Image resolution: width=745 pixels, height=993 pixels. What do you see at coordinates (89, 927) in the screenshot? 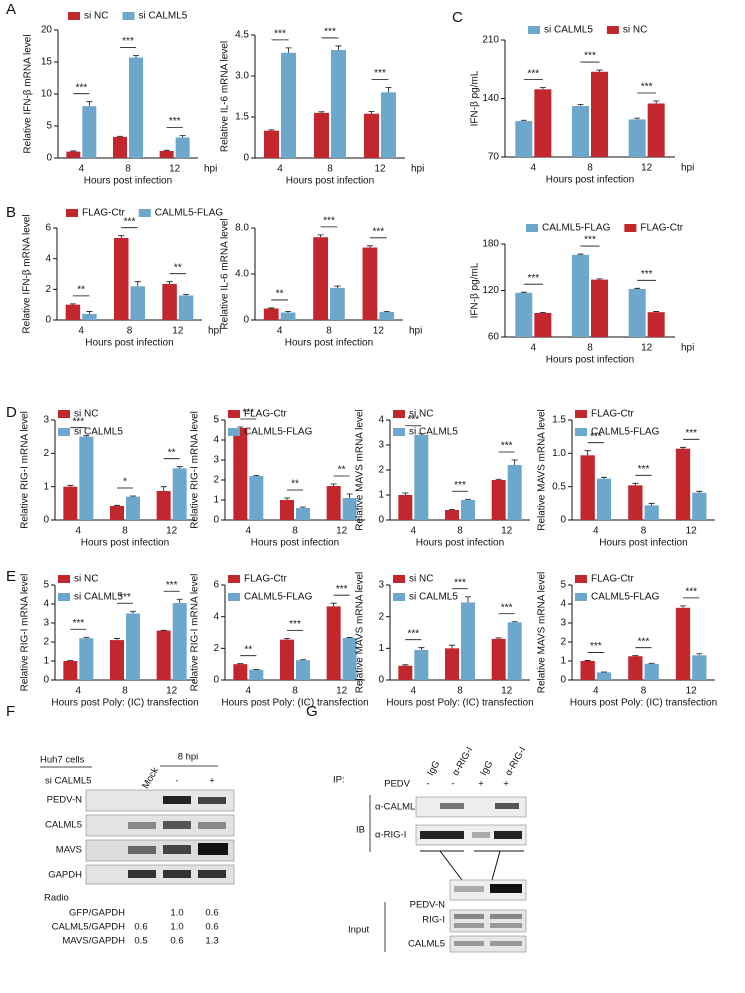
I see `ratio-label: CALML5/GAPDH` at bounding box center [89, 927].